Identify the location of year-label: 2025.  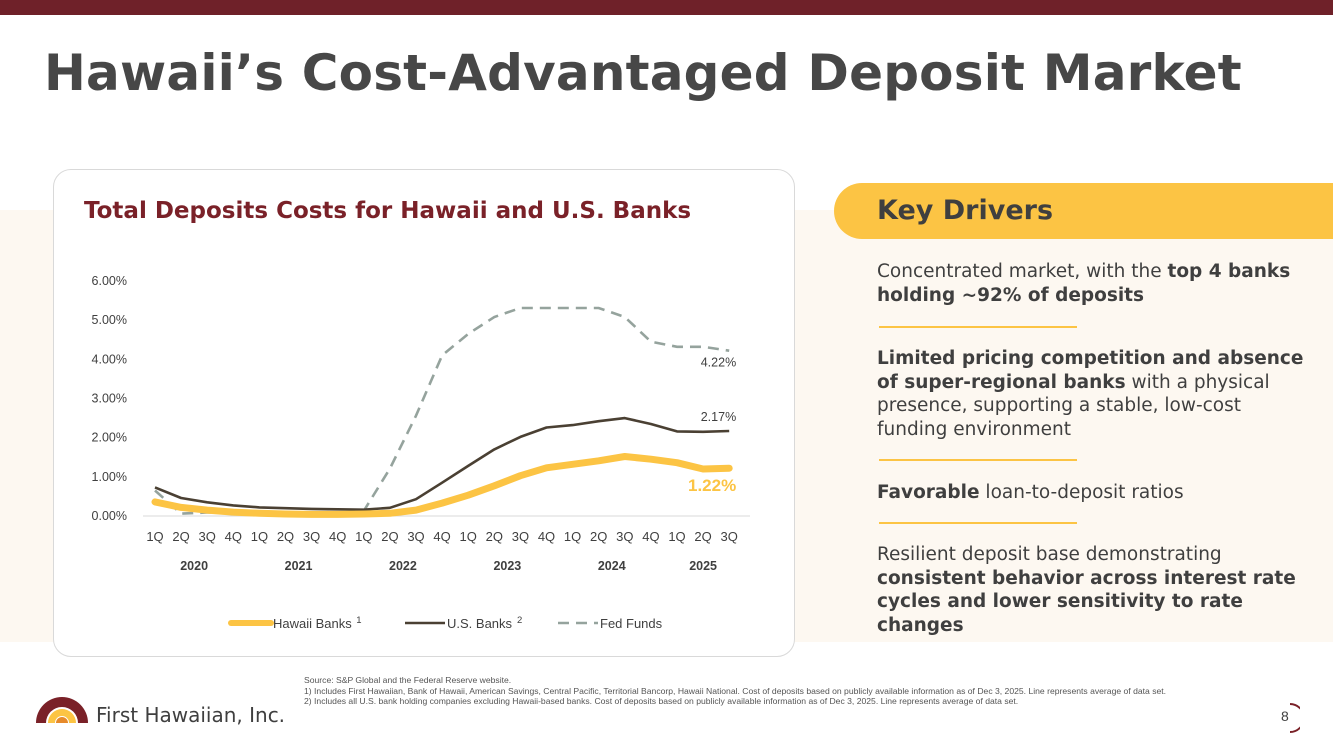
(703, 566).